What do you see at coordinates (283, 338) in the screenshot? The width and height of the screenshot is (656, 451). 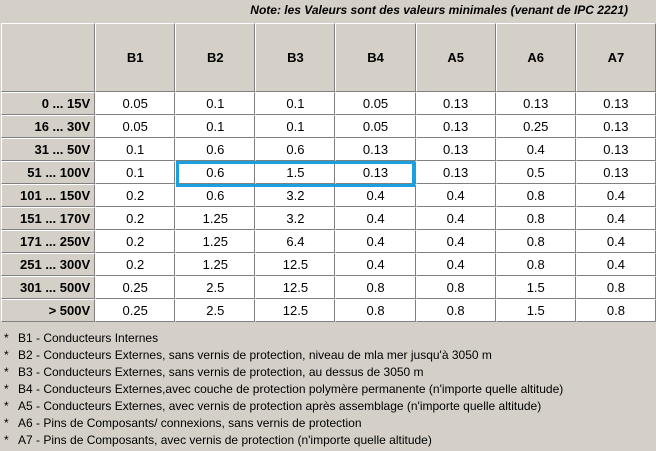 I see `legend-item: * B1 - Conducteurs Internes` at bounding box center [283, 338].